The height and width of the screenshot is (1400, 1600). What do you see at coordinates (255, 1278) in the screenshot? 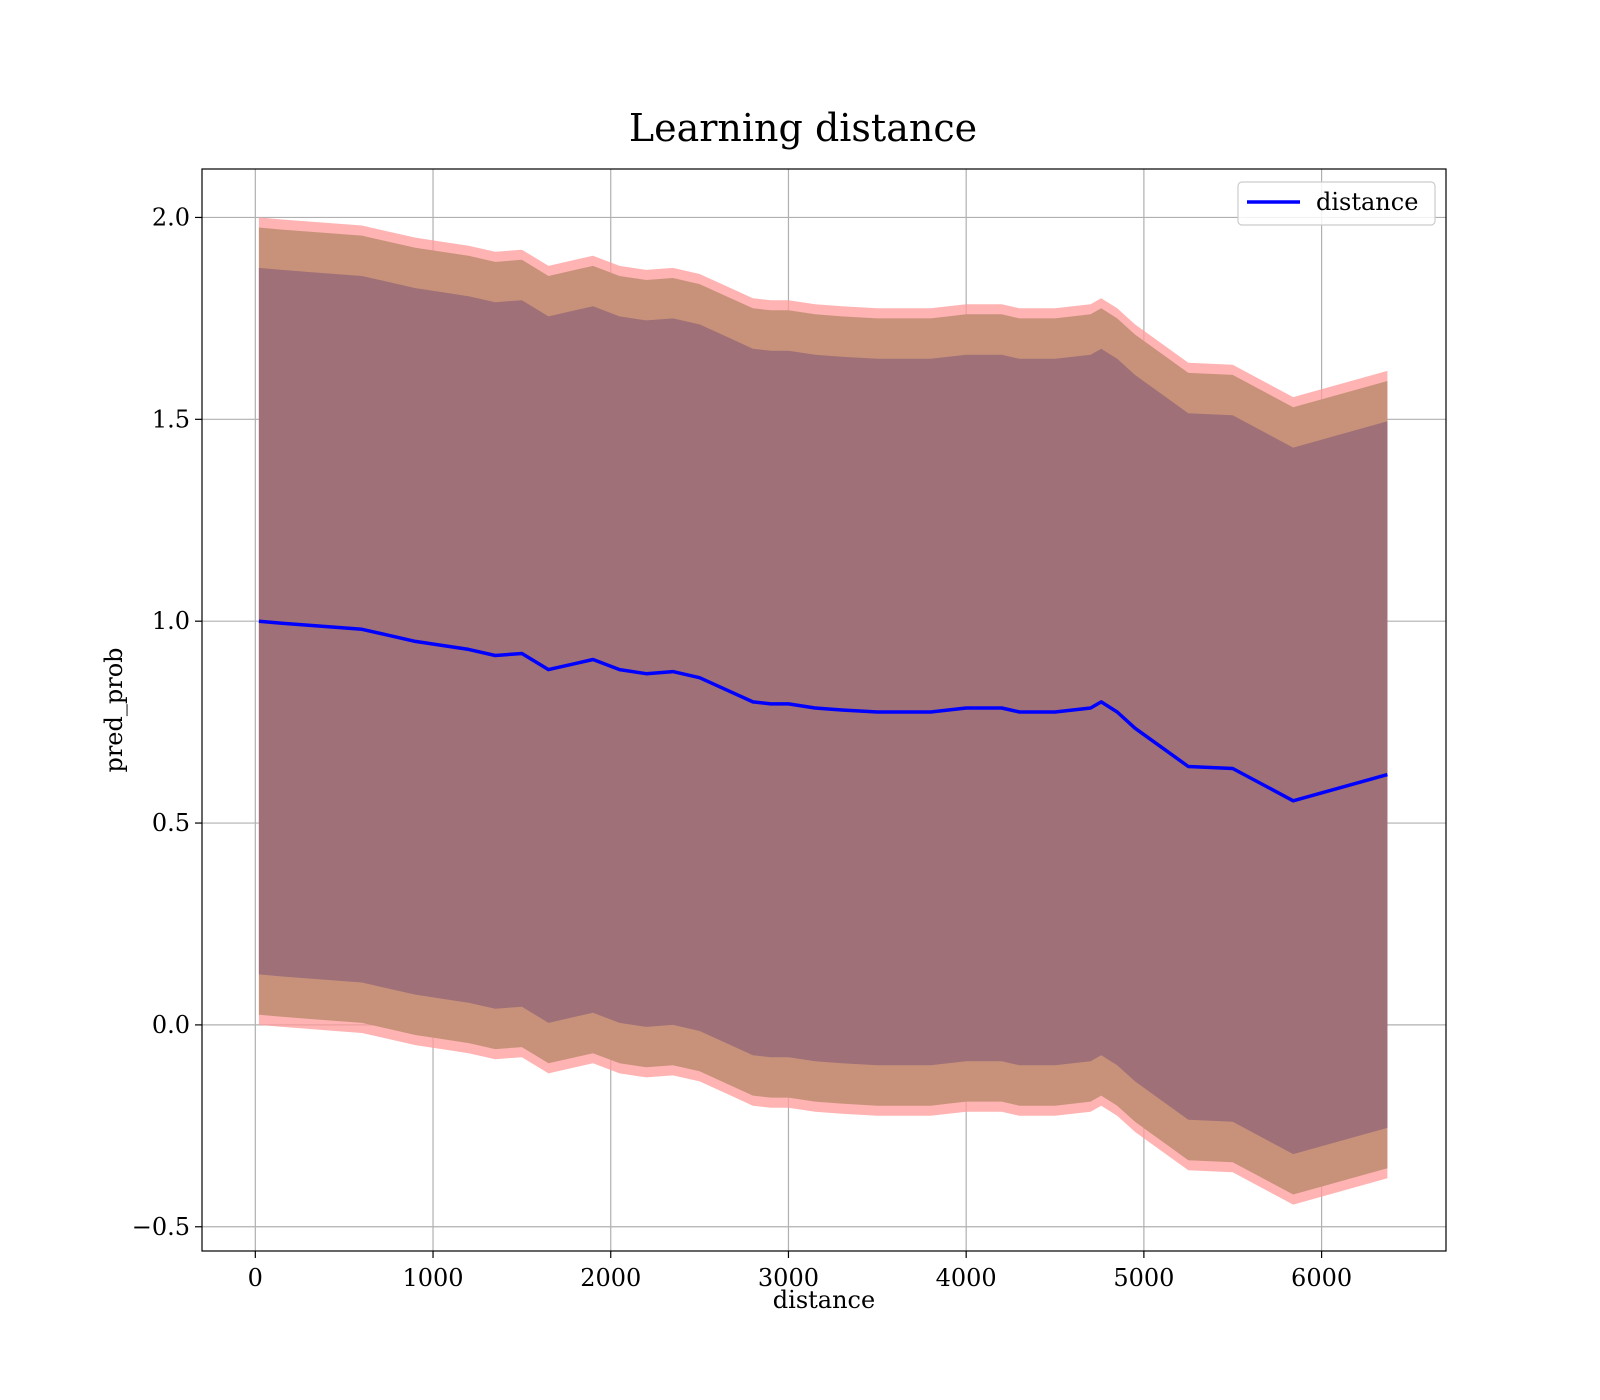
I see `x-tick-label: 0` at bounding box center [255, 1278].